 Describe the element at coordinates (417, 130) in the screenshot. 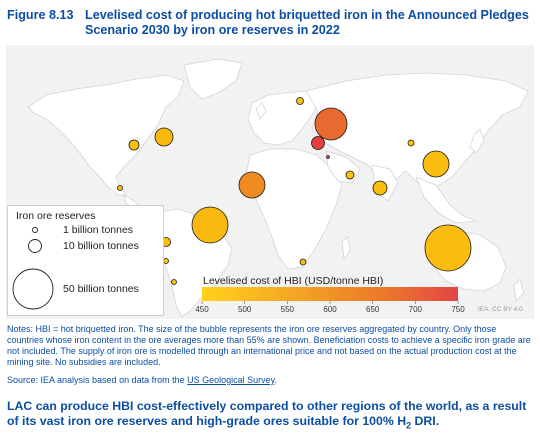

I see `asia-land` at that location.